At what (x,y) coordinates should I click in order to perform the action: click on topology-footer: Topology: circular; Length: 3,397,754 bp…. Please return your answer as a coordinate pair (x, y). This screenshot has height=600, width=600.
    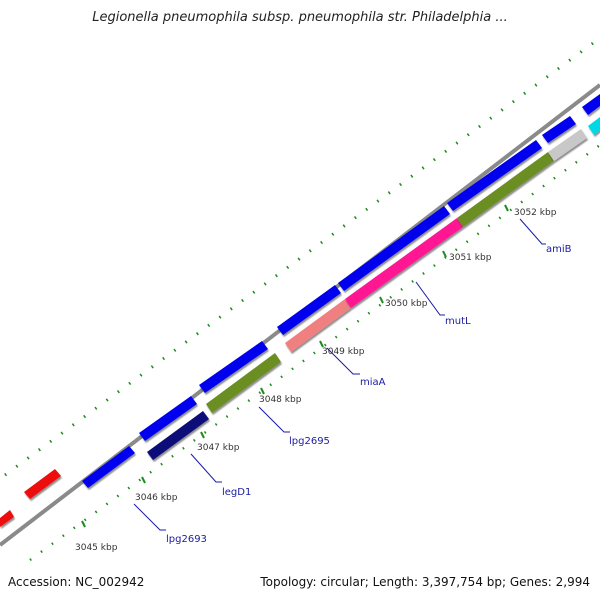
    Looking at the image, I should click on (425, 582).